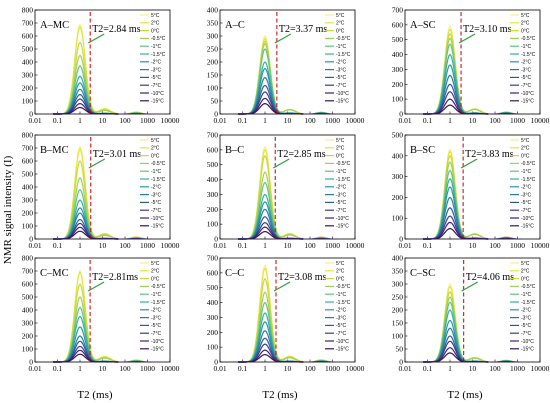 This screenshot has height=403, width=550. Describe the element at coordinates (332, 245) in the screenshot. I see `x-tick-label: 1000` at that location.